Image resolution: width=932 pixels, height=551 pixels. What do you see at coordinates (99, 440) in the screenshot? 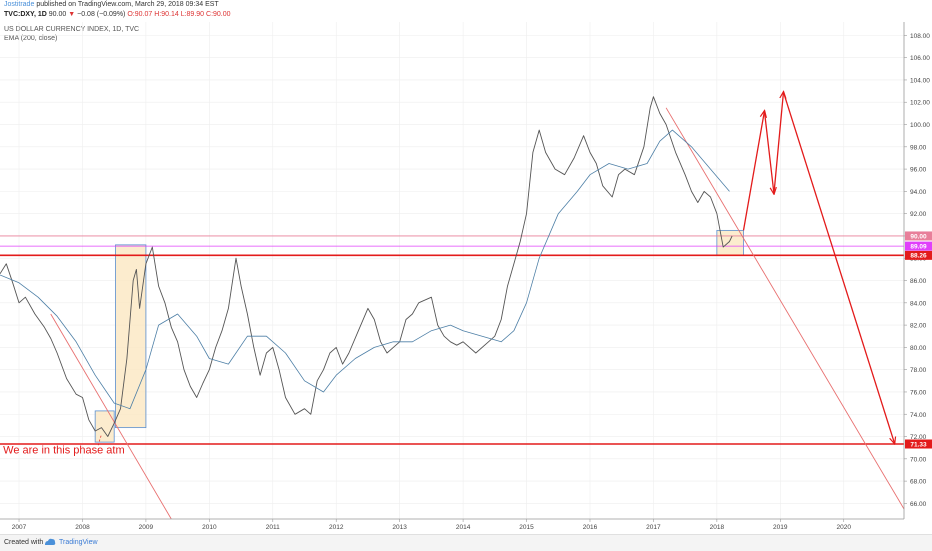
I see `phase-annotation-pointer` at bounding box center [99, 440].